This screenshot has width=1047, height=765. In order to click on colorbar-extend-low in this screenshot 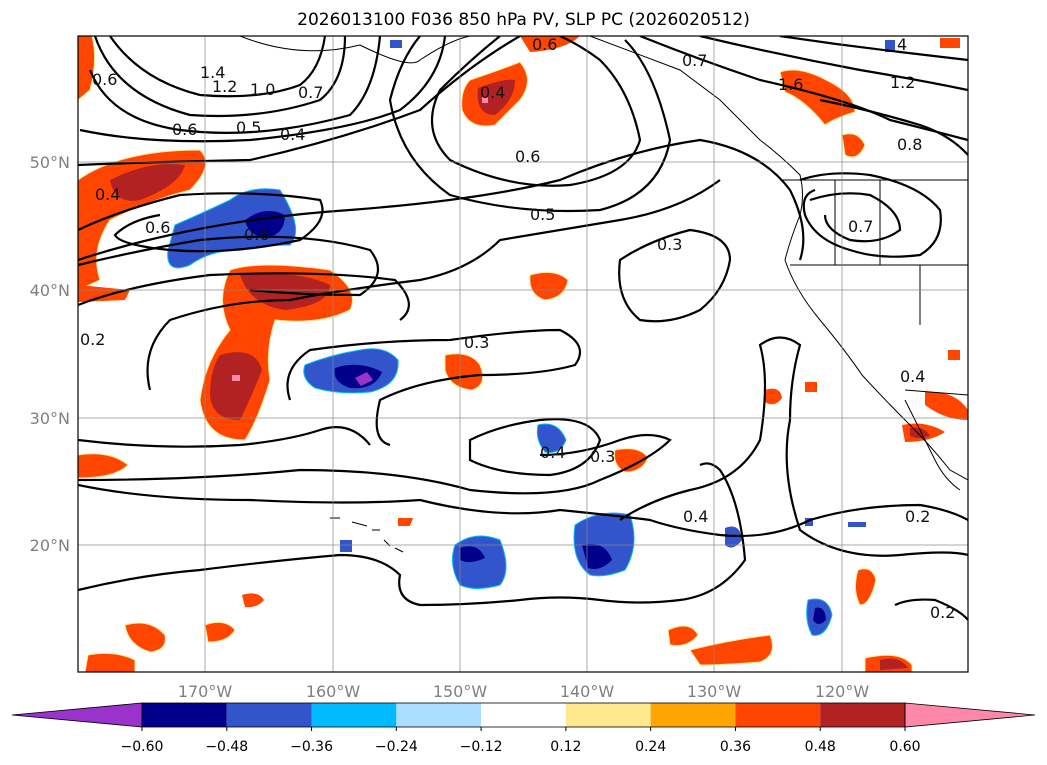, I will do `click(77, 715)`.